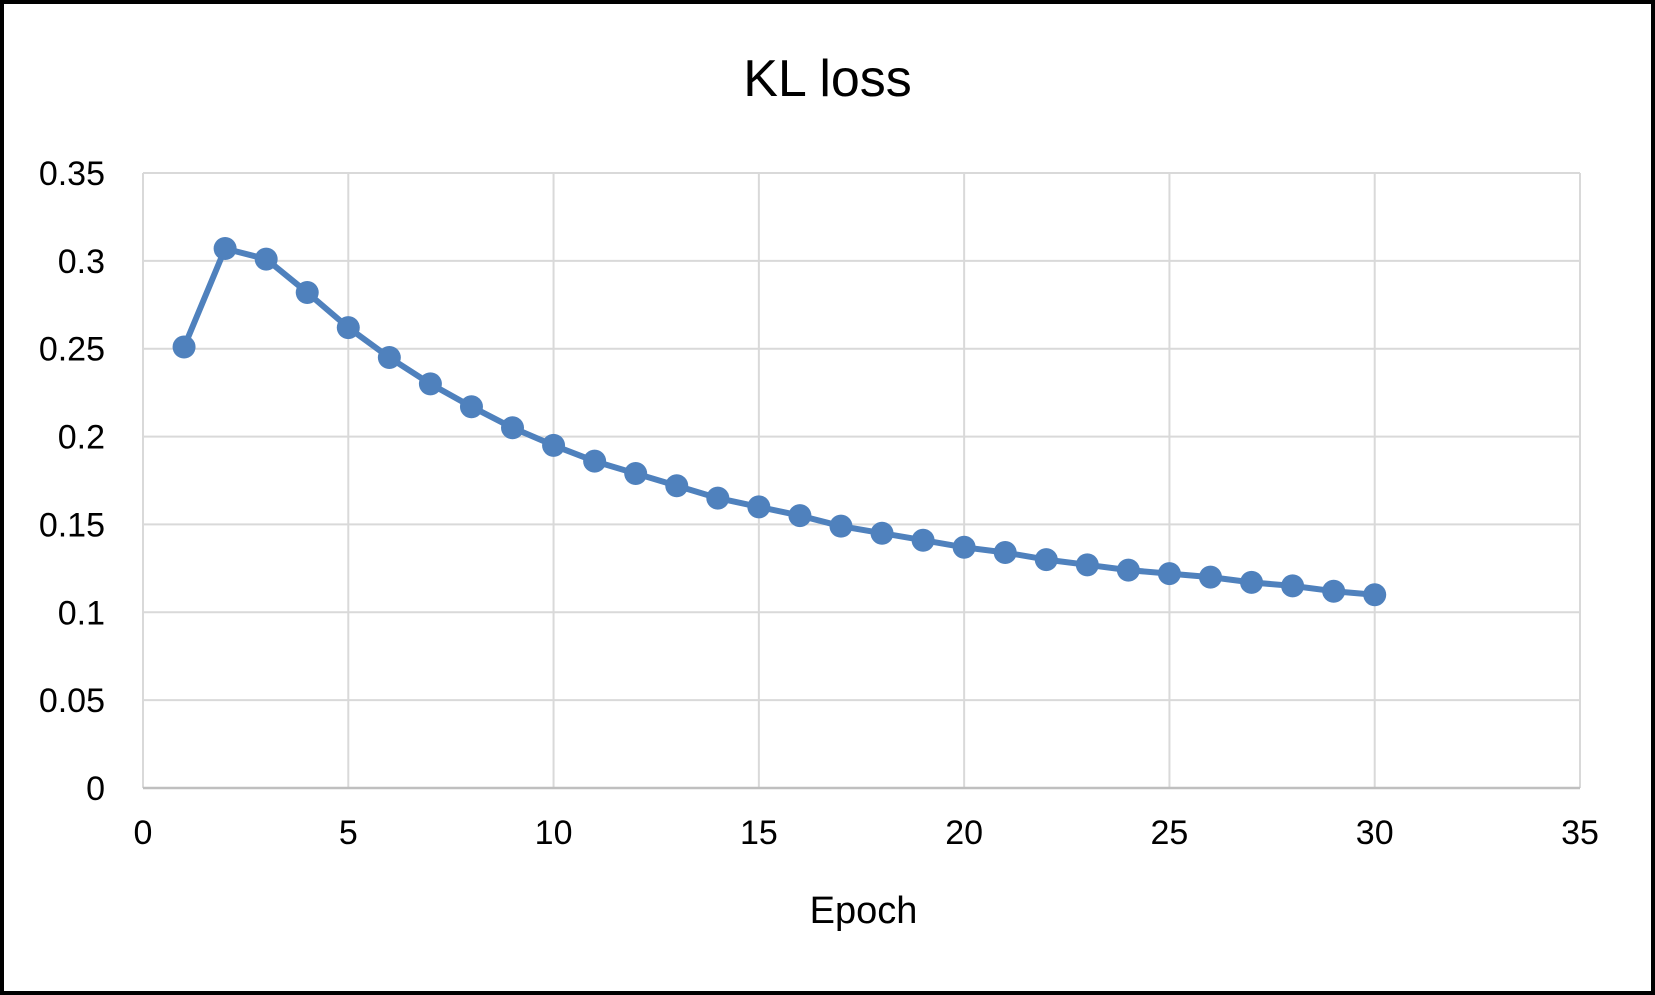  What do you see at coordinates (143, 833) in the screenshot?
I see `x-tick-label: 0` at bounding box center [143, 833].